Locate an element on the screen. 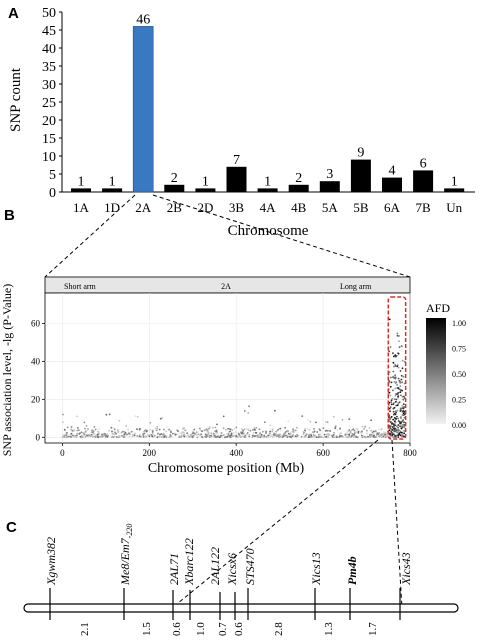  bar-value-label: 1 is located at coordinates (112, 181).